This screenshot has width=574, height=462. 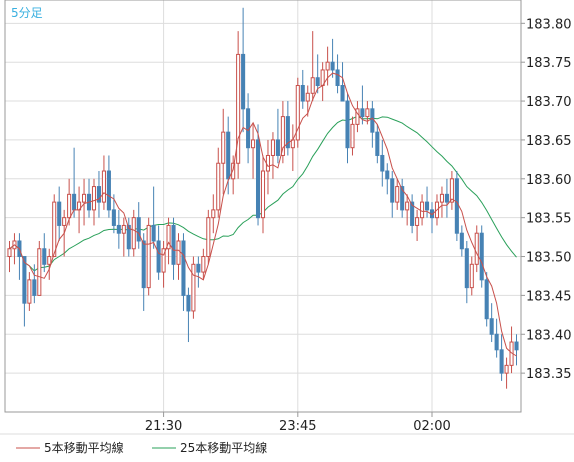 I want to click on y-tick-label: 183.55, so click(x=549, y=219).